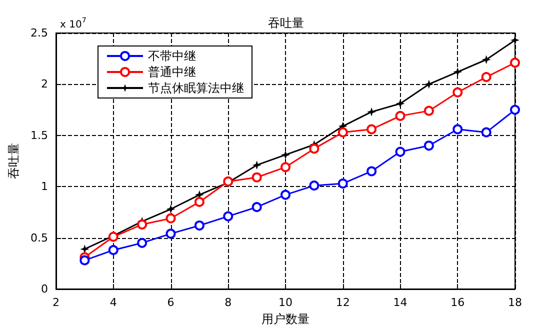 This screenshot has width=560, height=333. What do you see at coordinates (400, 302) in the screenshot?
I see `x-tick-label: 14` at bounding box center [400, 302].